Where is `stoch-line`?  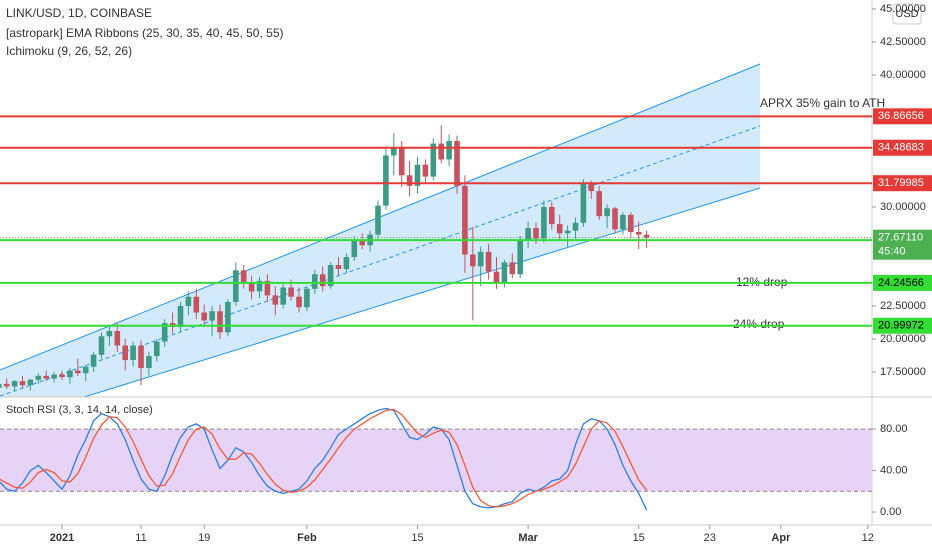 stoch-line is located at coordinates (324, 458).